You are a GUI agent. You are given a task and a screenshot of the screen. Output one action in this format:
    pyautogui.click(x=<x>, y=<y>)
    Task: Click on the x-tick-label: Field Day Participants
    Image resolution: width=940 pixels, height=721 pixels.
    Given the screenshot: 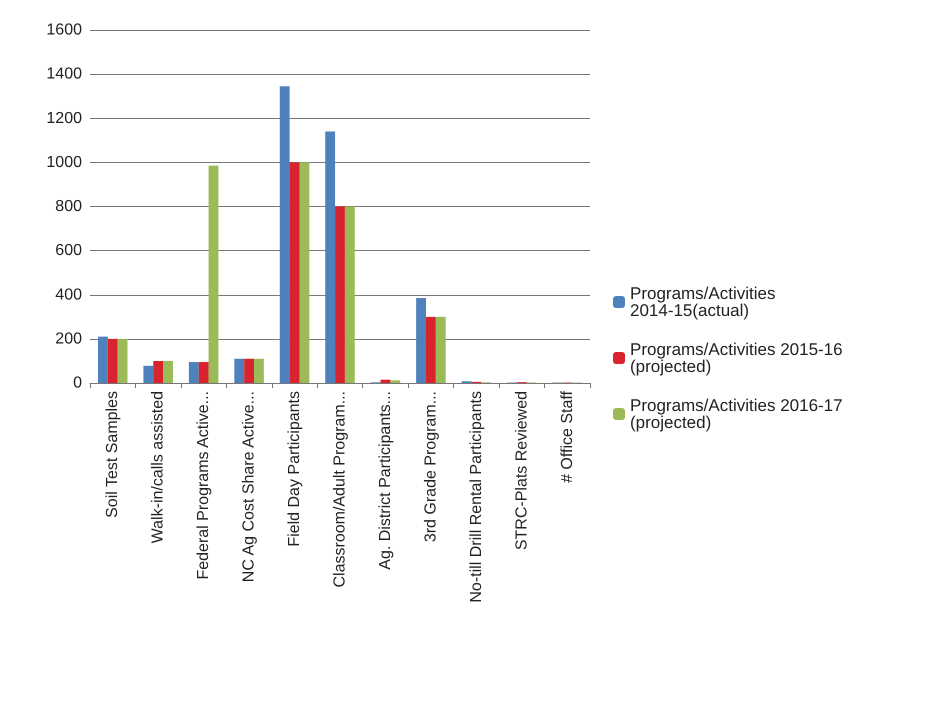 What is the action you would take?
    pyautogui.click(x=295, y=469)
    